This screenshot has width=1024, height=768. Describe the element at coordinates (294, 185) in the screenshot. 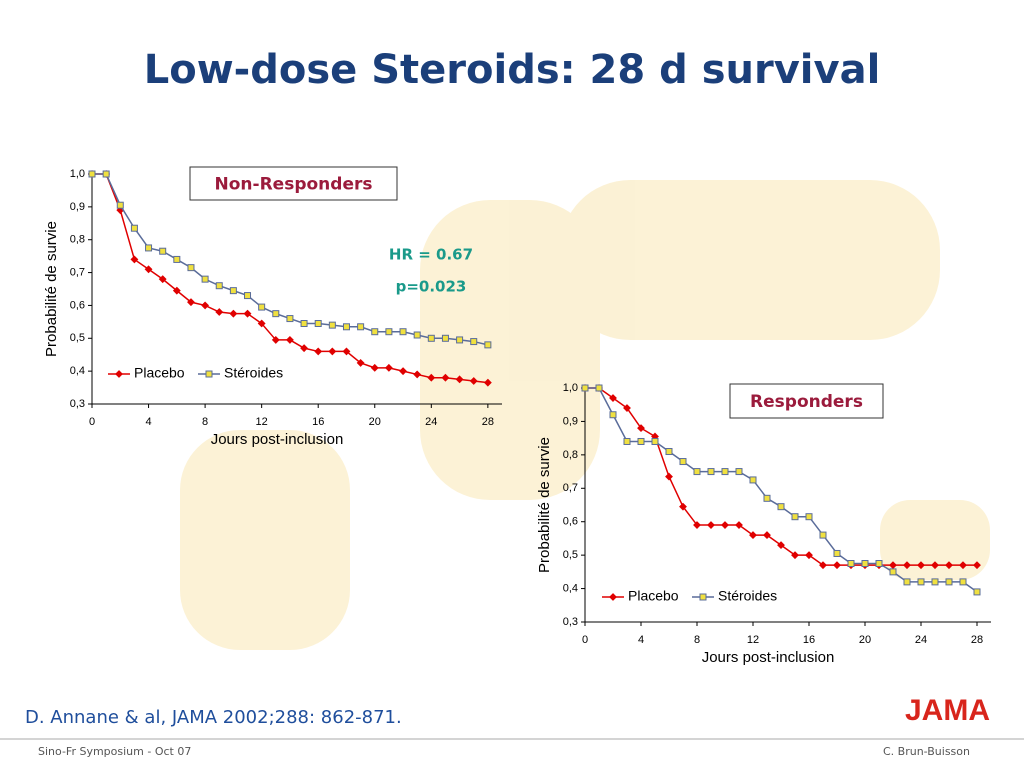

I see `chart-title: Non-Responders` at that location.